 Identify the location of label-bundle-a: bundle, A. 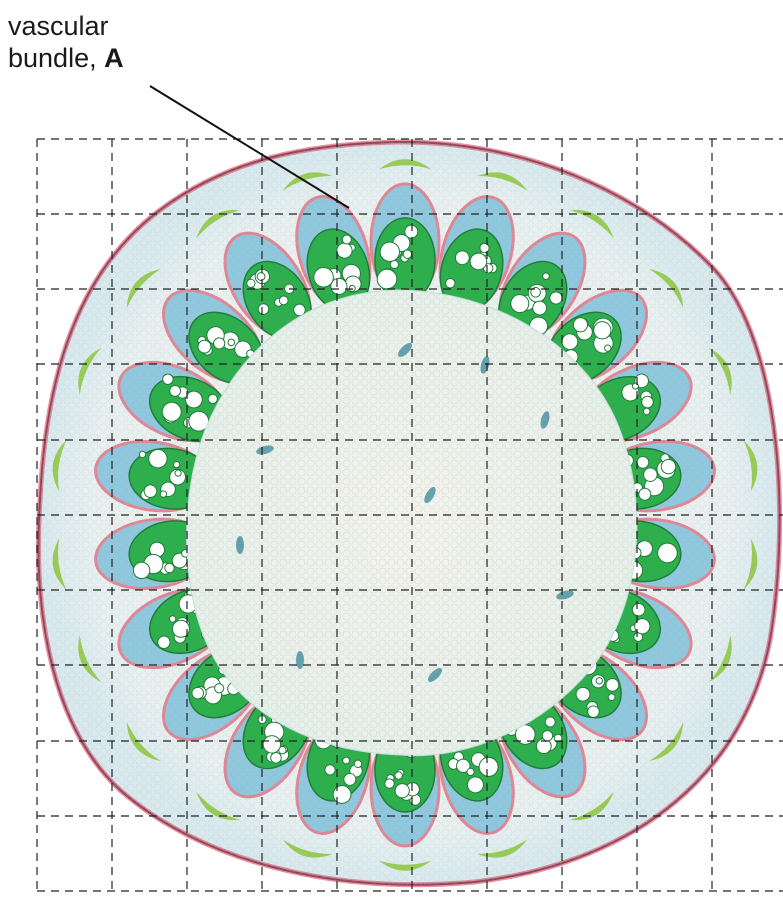
(66, 58).